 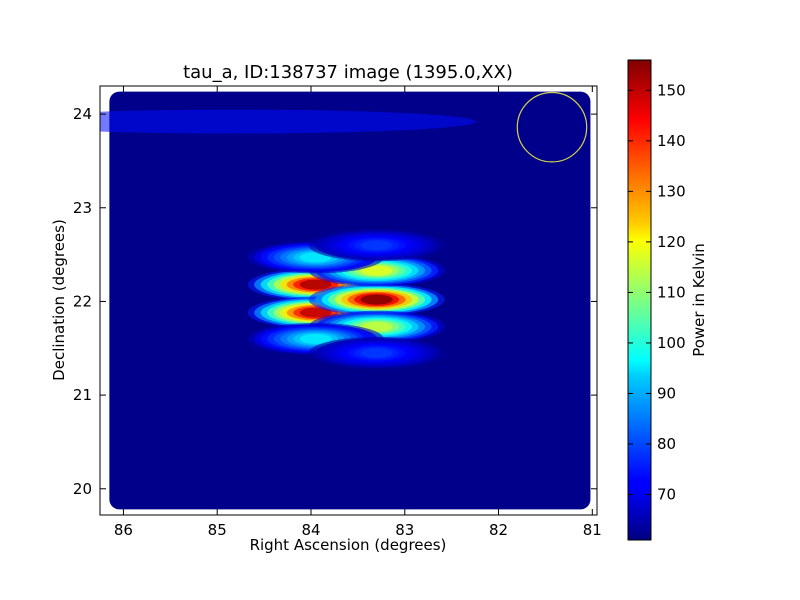 What do you see at coordinates (498, 530) in the screenshot?
I see `x-tick-label: 82` at bounding box center [498, 530].